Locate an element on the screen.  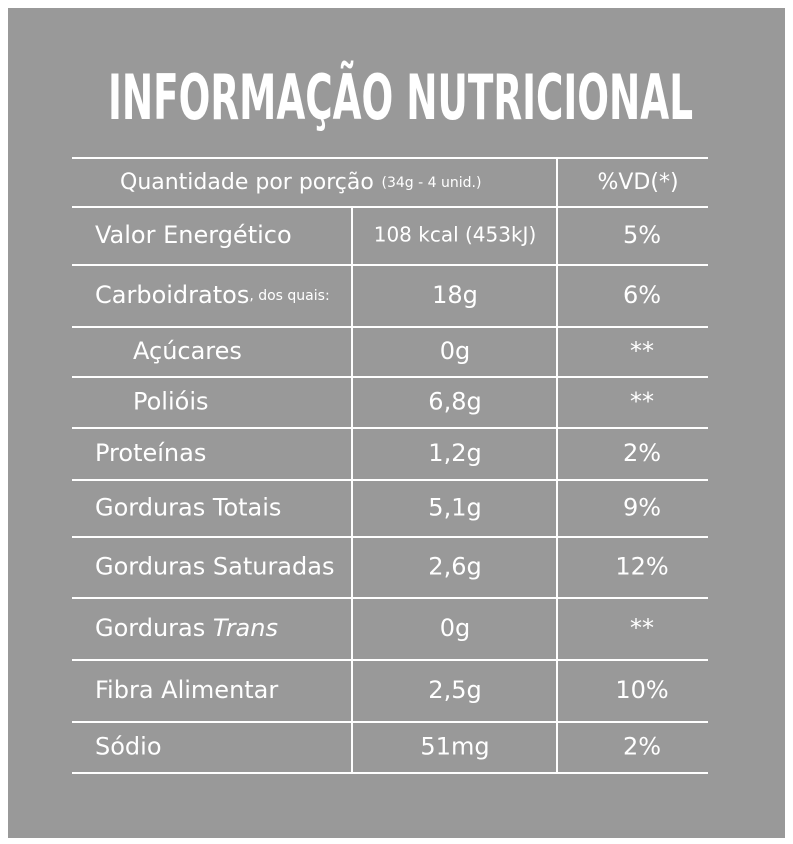
amount: 108 kcal (453kJ) is located at coordinates (455, 235).